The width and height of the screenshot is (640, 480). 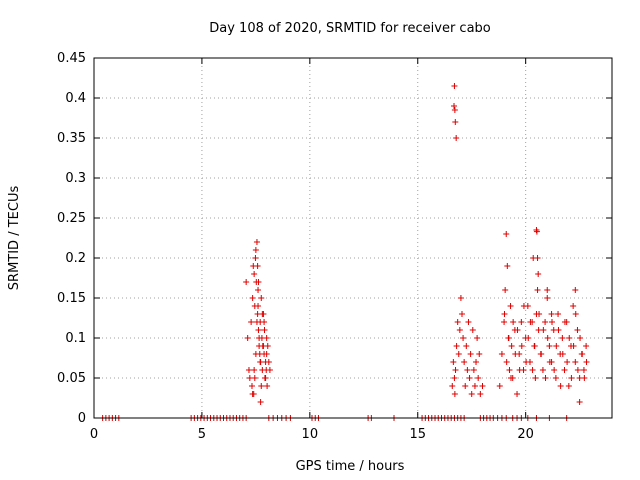 What do you see at coordinates (71, 138) in the screenshot?
I see `y-tick-label: 0.35` at bounding box center [71, 138].